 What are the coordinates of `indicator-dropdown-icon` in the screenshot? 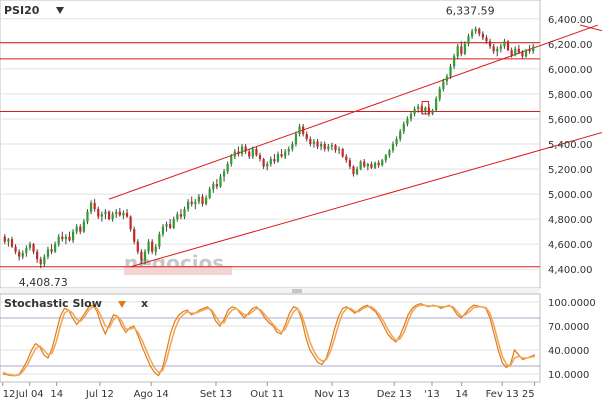 It's located at (122, 304).